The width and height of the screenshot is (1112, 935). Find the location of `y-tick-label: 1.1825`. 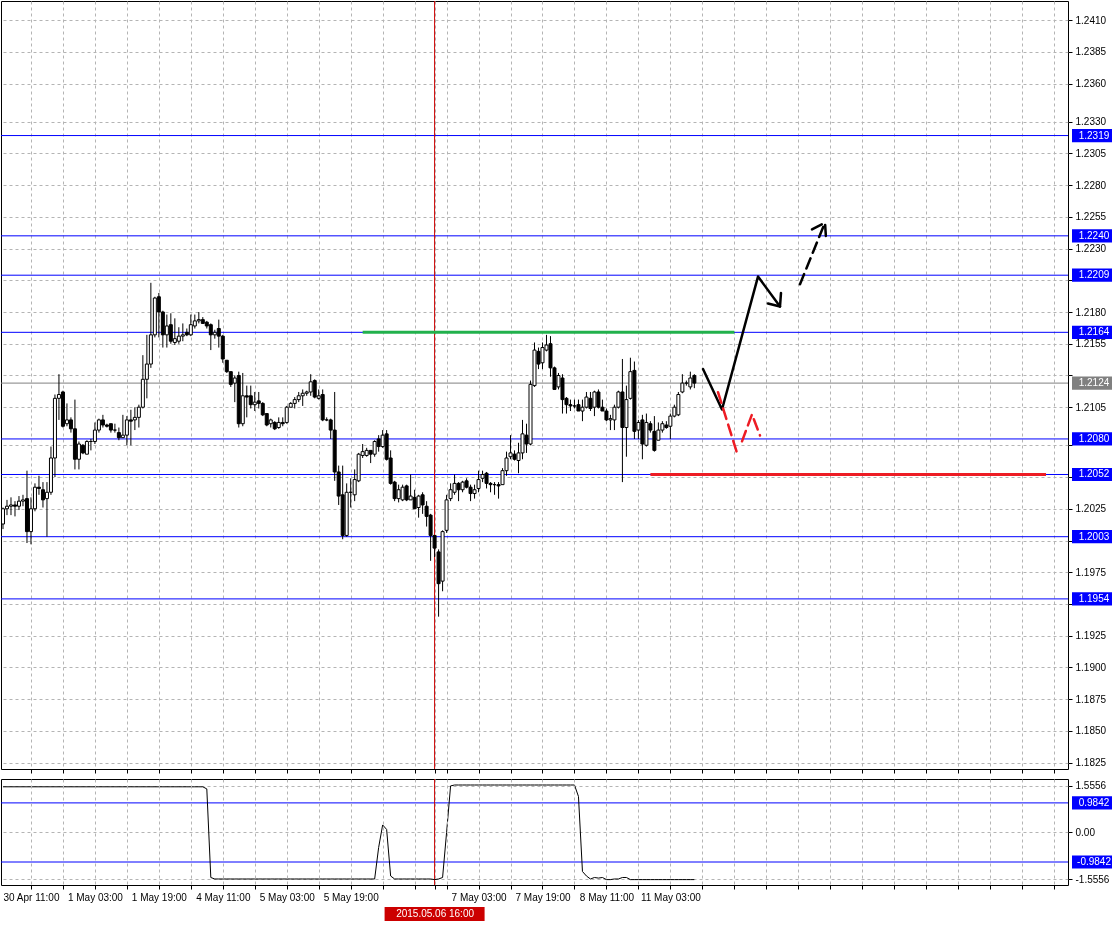

y-tick-label: 1.1825 is located at coordinates (1091, 763).